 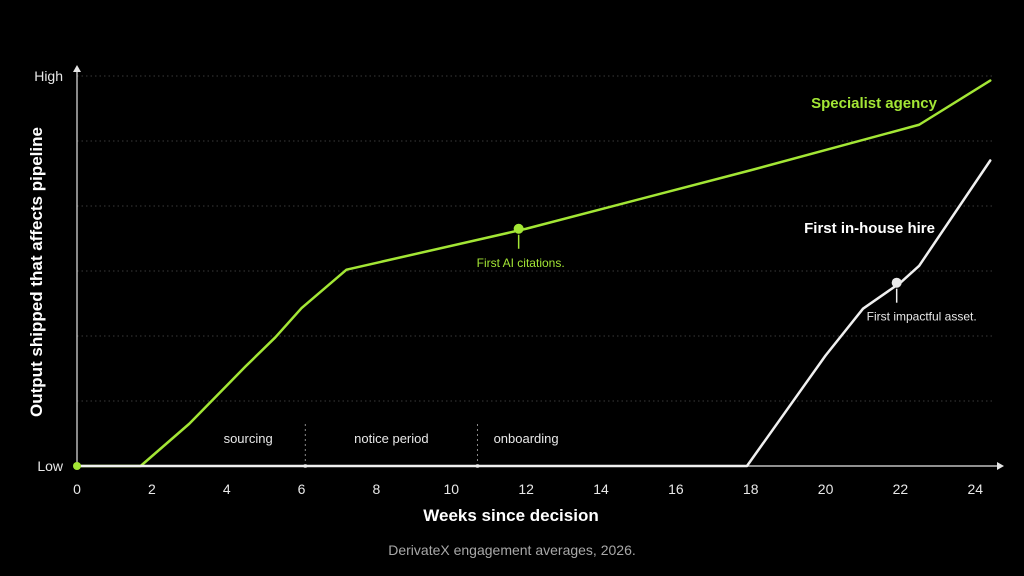 I want to click on x-tick-label: 10, so click(x=451, y=489).